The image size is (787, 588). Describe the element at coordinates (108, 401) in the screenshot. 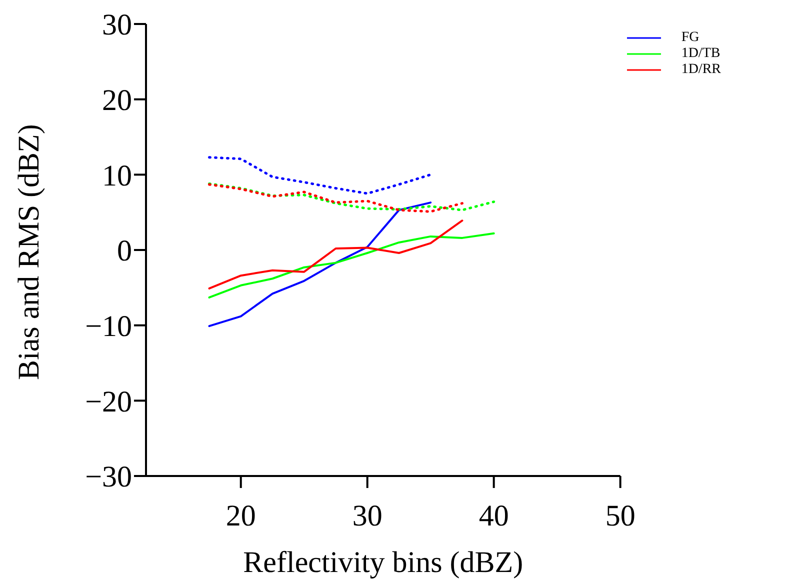

I see `y-tick-label: −20` at that location.